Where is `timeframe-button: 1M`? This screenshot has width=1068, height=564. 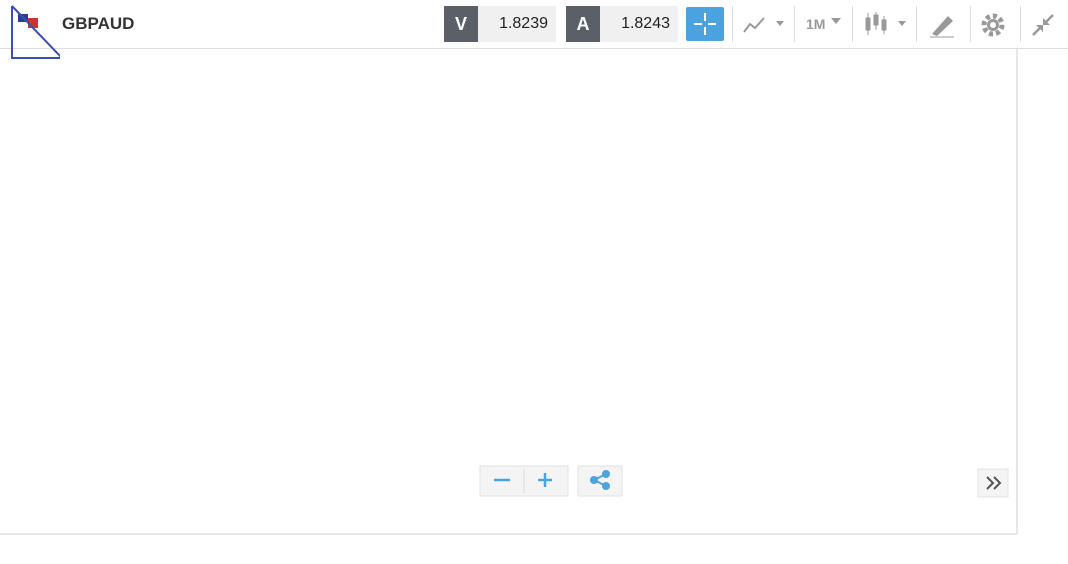 timeframe-button: 1M is located at coordinates (816, 24).